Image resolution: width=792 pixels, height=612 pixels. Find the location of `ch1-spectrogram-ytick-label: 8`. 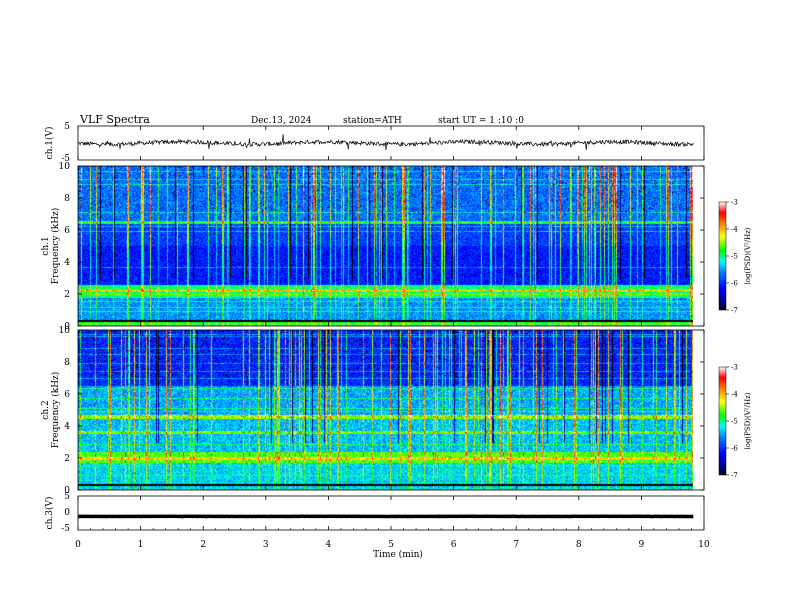

ch1-spectrogram-ytick-label: 8 is located at coordinates (67, 199).